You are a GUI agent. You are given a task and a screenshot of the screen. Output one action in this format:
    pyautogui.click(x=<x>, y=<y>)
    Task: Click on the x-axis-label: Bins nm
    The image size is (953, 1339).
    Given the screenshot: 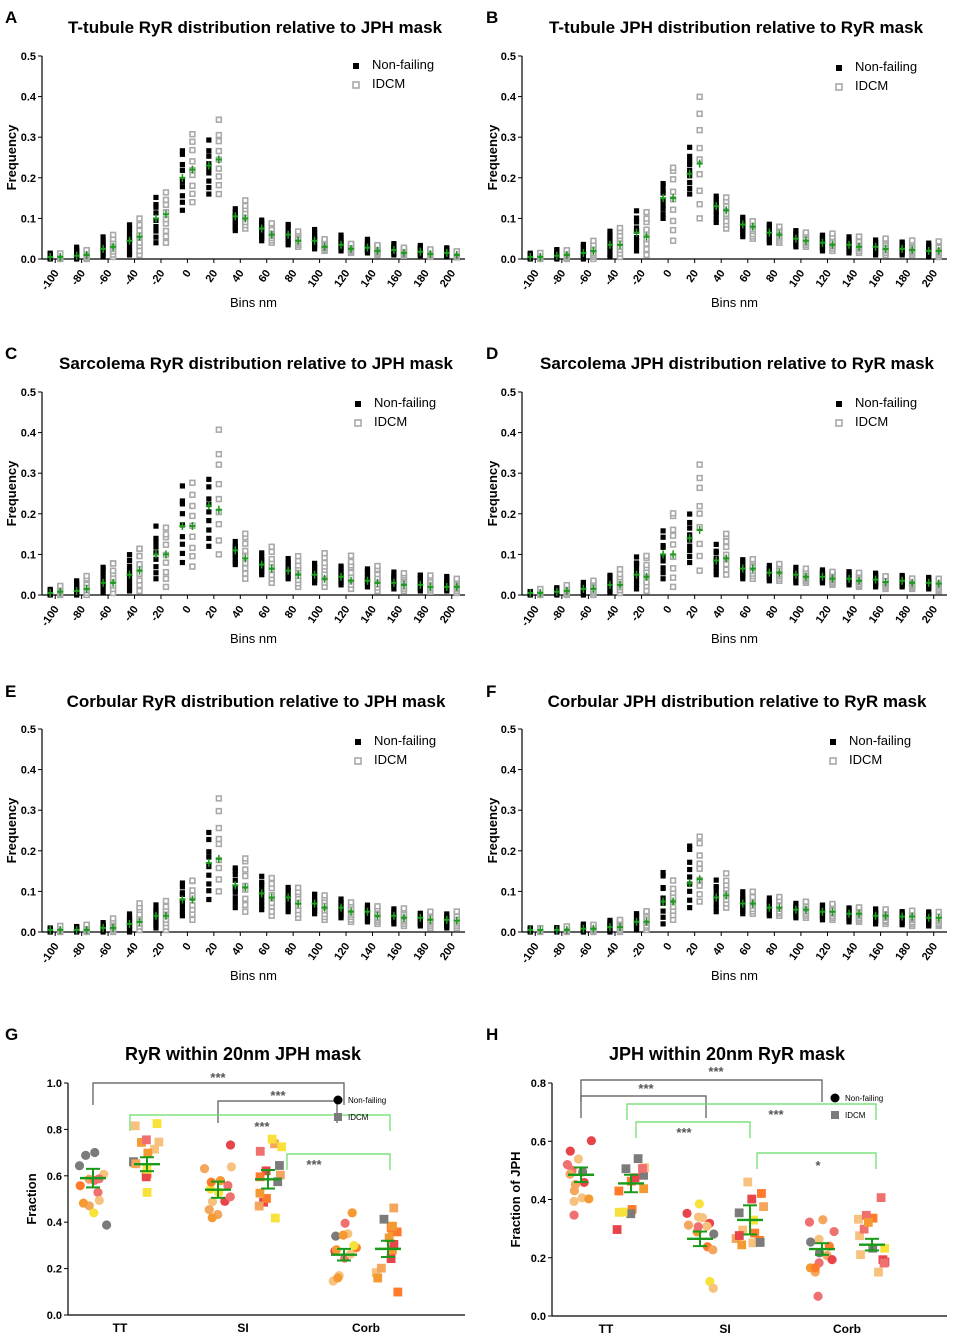 What is the action you would take?
    pyautogui.click(x=253, y=302)
    